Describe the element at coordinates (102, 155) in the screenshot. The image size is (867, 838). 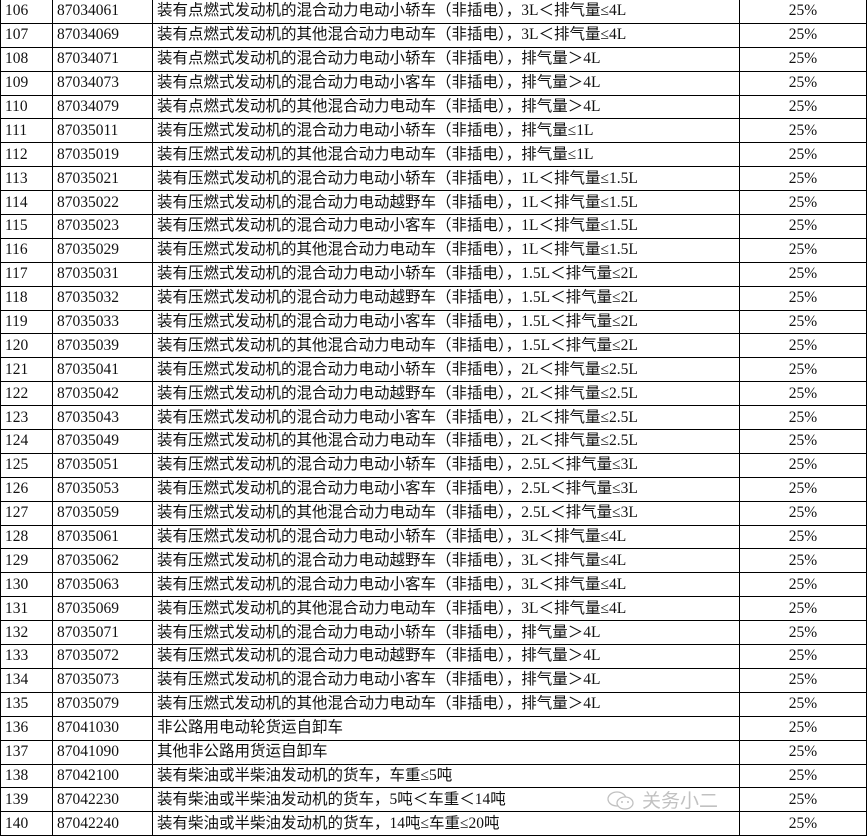
I see `hs-code-cell: 87035019` at that location.